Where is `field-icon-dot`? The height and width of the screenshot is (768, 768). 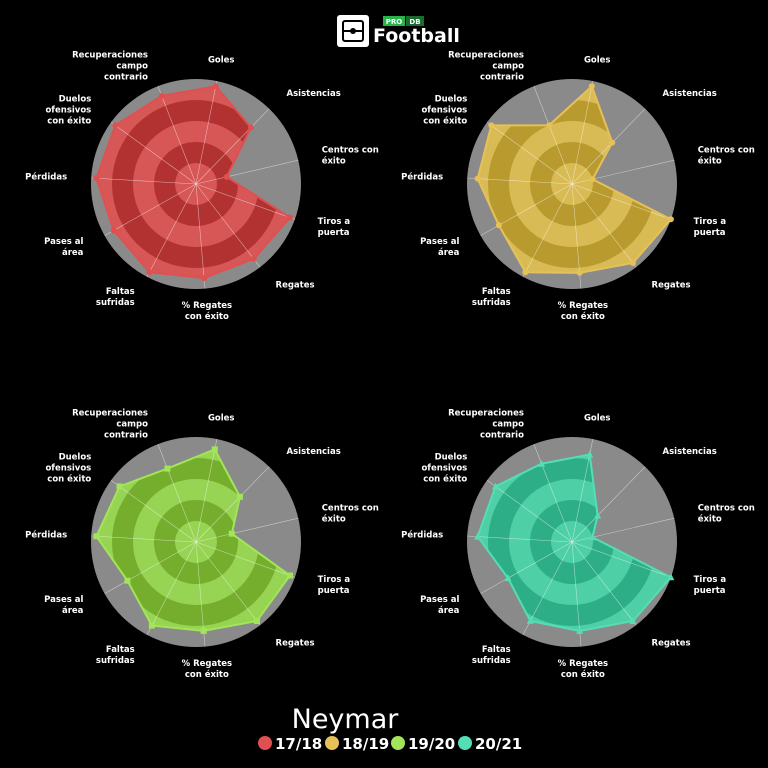 field-icon-dot is located at coordinates (353, 31).